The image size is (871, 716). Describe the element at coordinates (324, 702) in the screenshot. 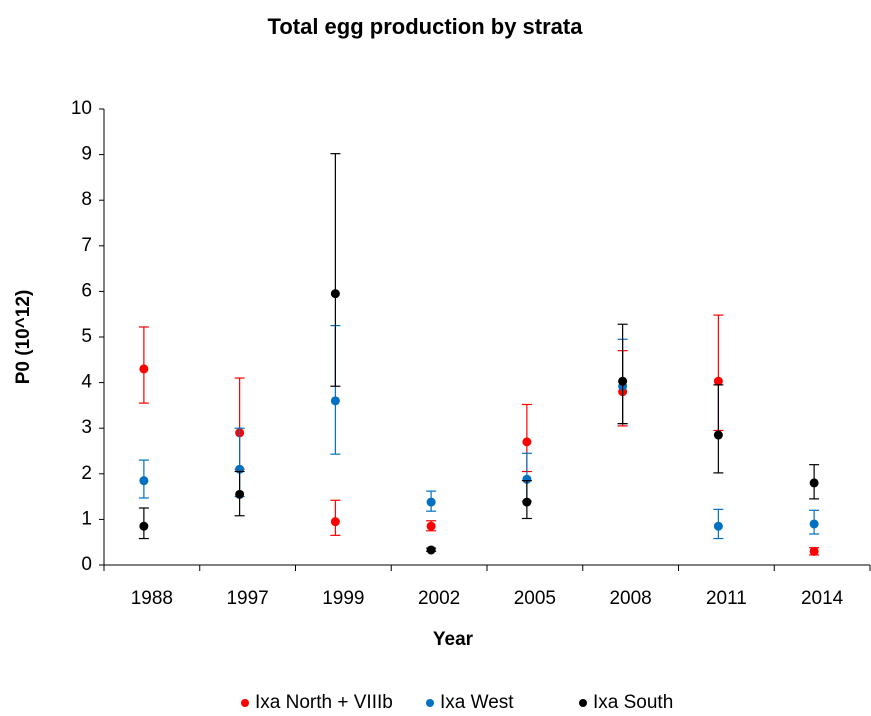

I see `legend-label: Ixa North + VIIIb` at that location.